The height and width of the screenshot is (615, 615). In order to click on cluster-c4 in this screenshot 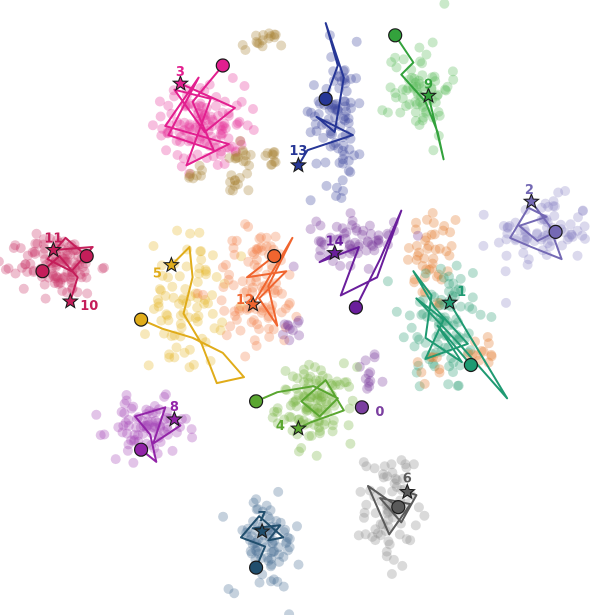, I will do `click(315, 409)`.